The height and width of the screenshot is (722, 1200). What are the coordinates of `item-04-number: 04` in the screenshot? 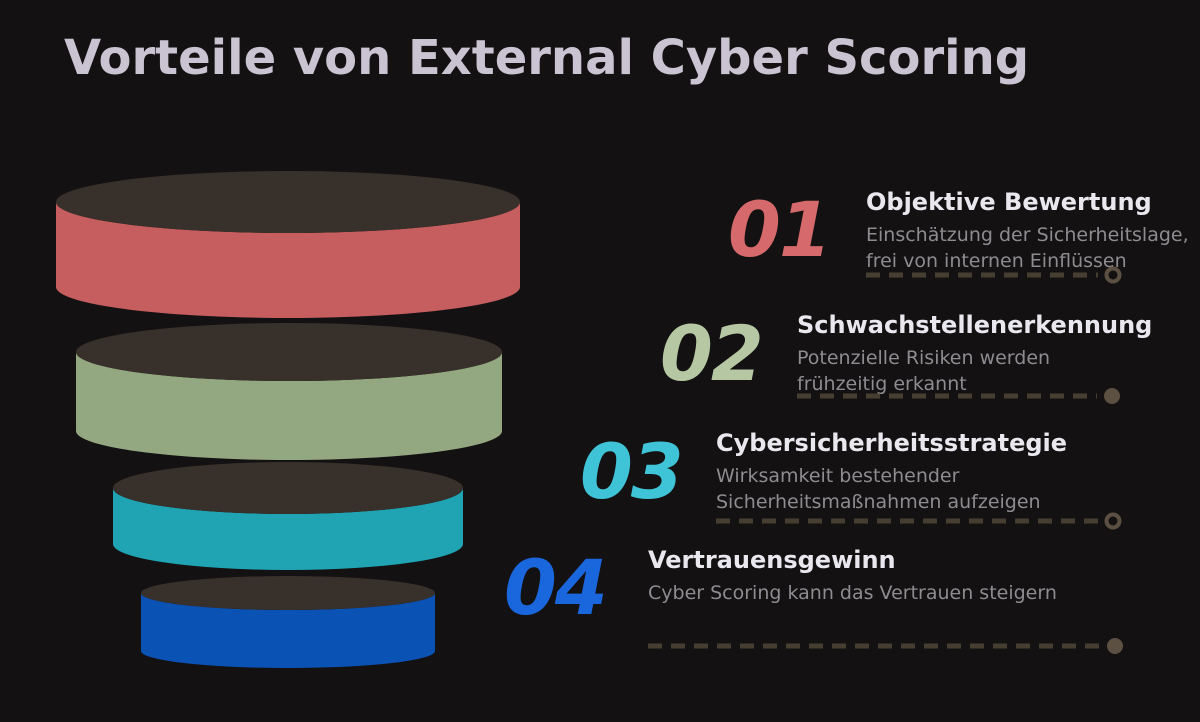 It's located at (556, 587).